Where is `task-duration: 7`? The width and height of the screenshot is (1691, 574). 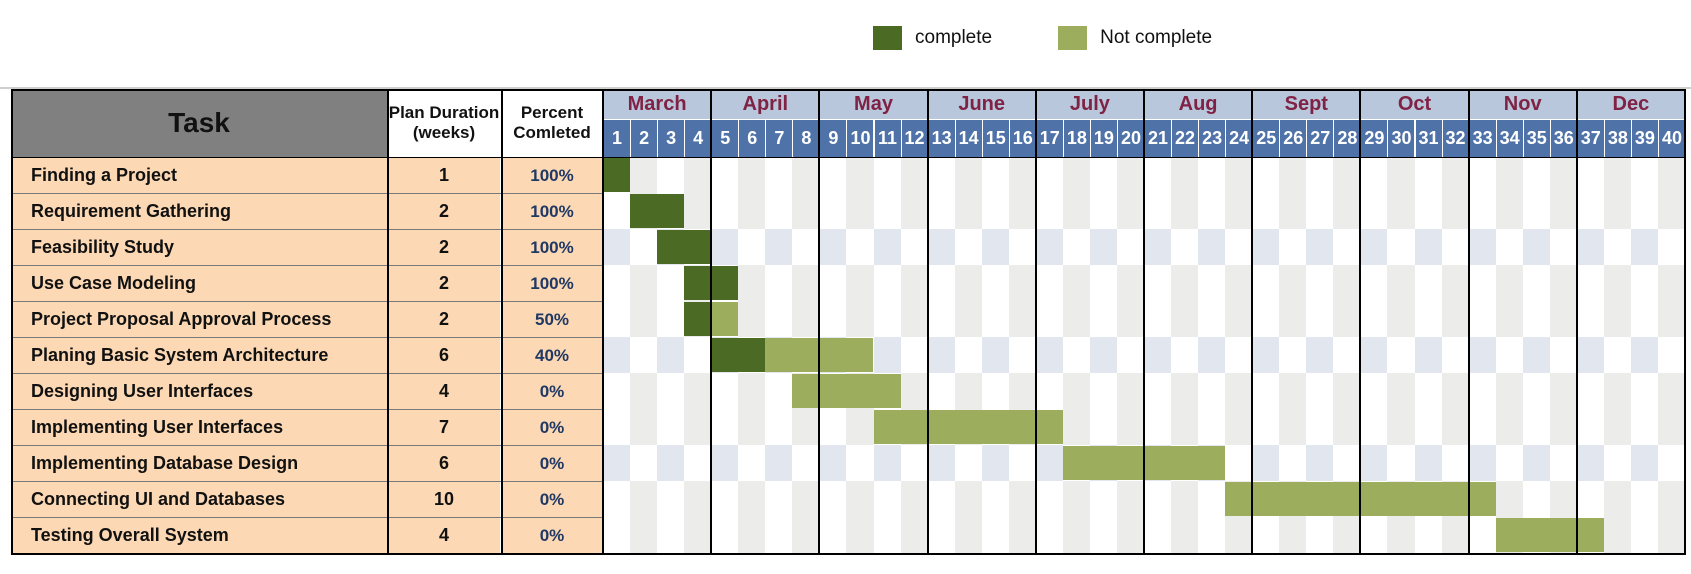
task-duration: 7 is located at coordinates (444, 427).